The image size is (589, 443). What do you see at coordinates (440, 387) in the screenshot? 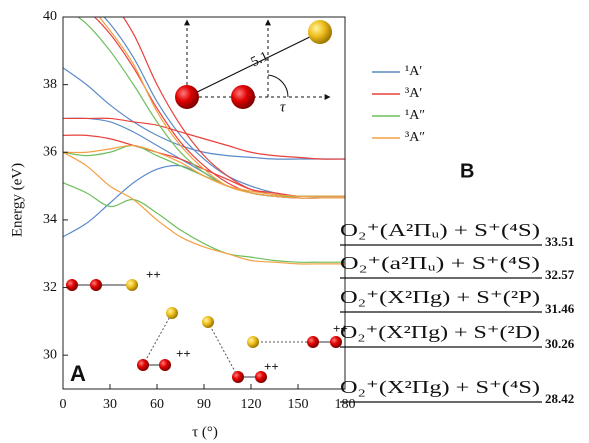
I see `asymptote-label: O₂⁺(X²Πg) + S⁺(⁴S)` at bounding box center [440, 387].